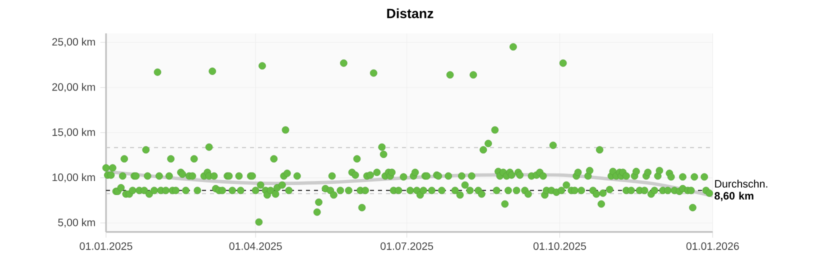  I want to click on y-tick-label: 25,00 km, so click(73, 42).